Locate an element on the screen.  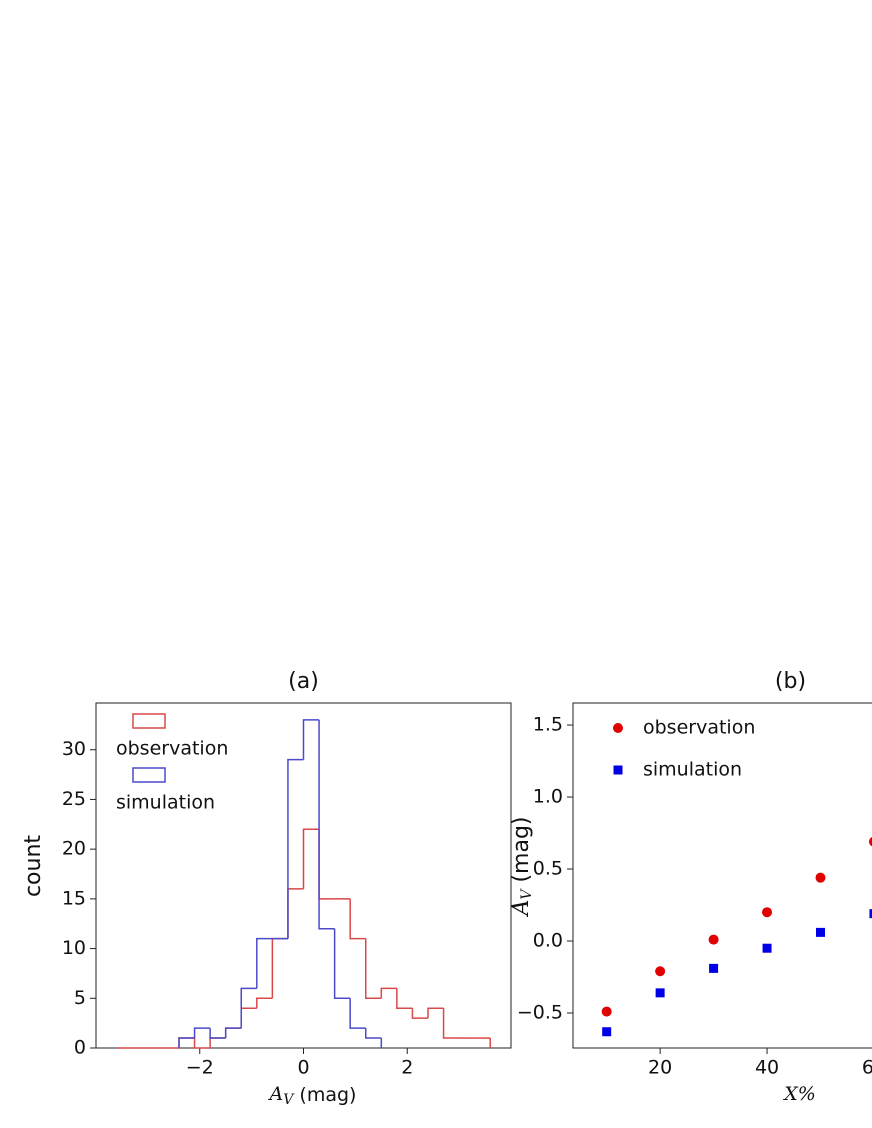
x-tick-label: 60 is located at coordinates (867, 1068).